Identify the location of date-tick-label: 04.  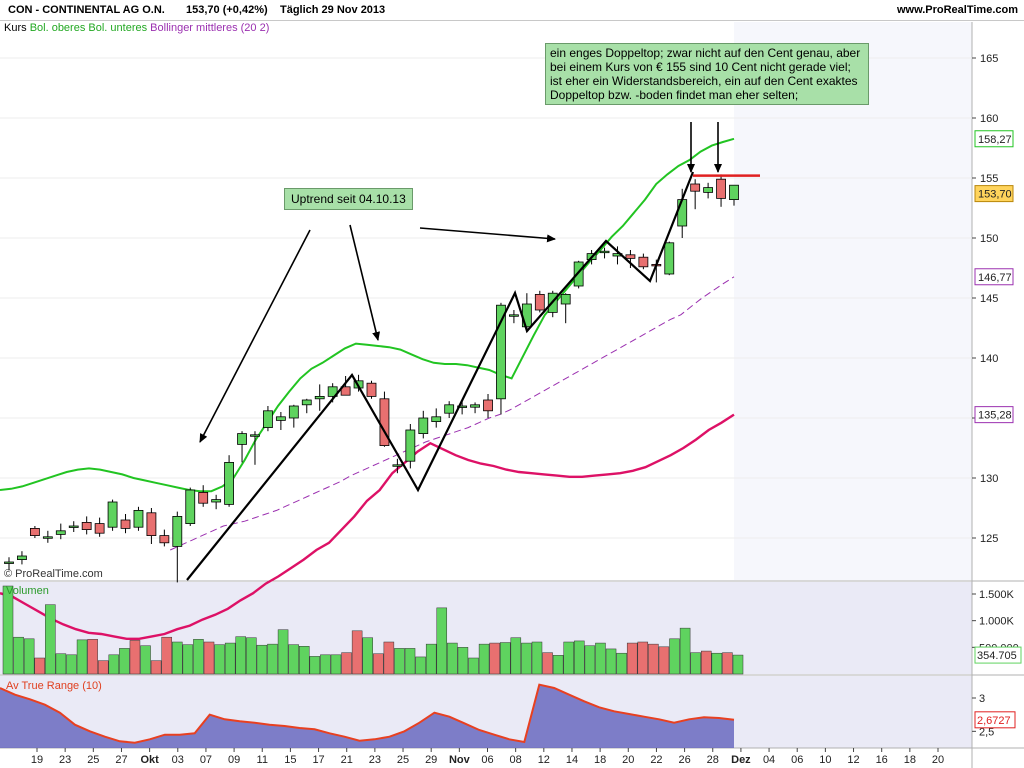
(769, 760).